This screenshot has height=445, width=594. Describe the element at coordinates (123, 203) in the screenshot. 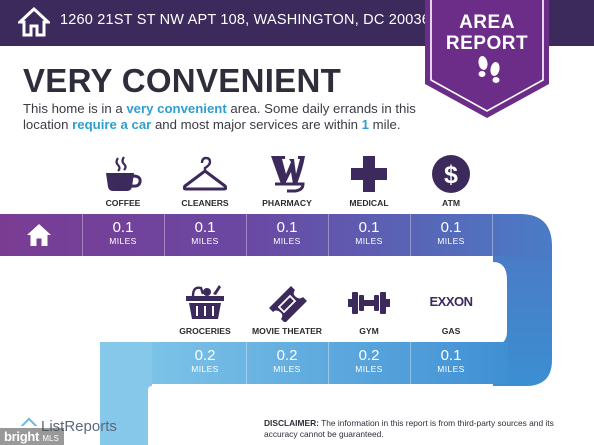

I see `amenity-label: COFFEE` at that location.